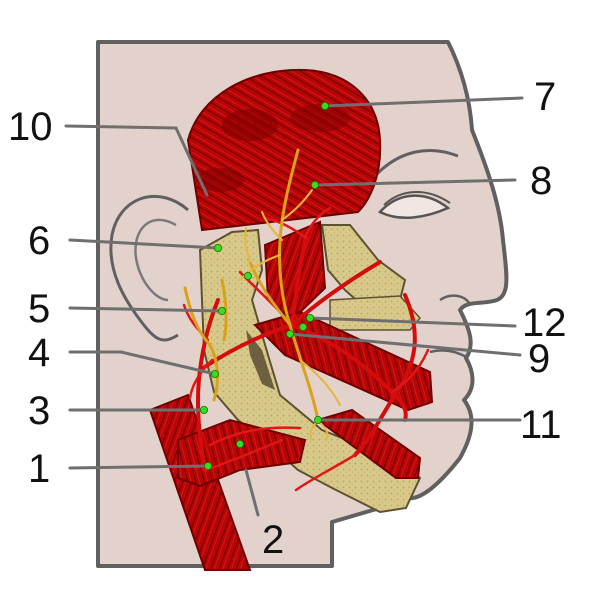 The width and height of the screenshot is (610, 600). I want to click on markers, so click(264, 286).